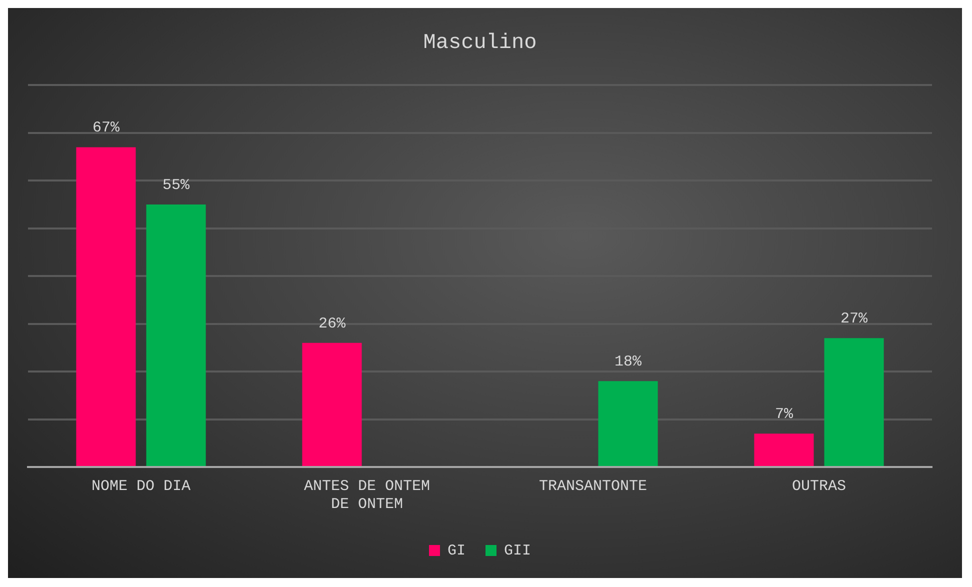  Describe the element at coordinates (784, 415) in the screenshot. I see `data-label: 7%` at that location.